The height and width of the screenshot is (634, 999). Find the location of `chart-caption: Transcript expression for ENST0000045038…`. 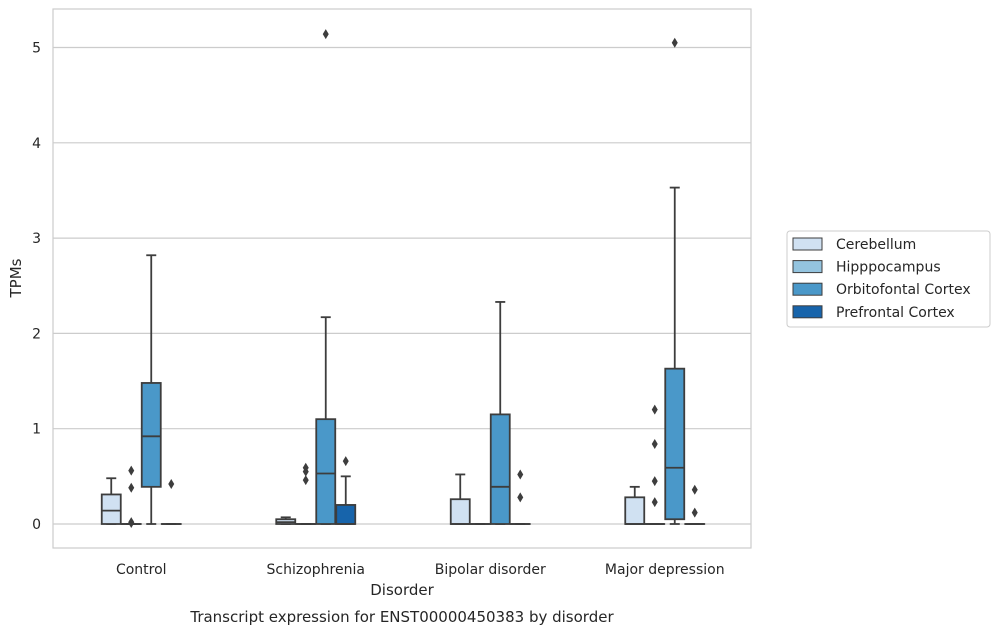

chart-caption: Transcript expression for ENST0000045038… is located at coordinates (401, 617).